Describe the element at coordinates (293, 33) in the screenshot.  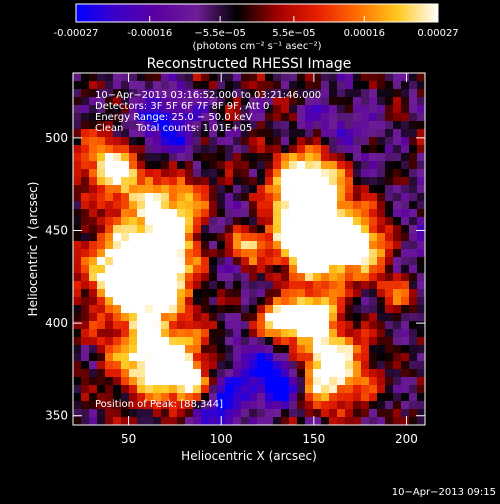
I see `colorbar-tick-label: 5.5e−05` at that location.